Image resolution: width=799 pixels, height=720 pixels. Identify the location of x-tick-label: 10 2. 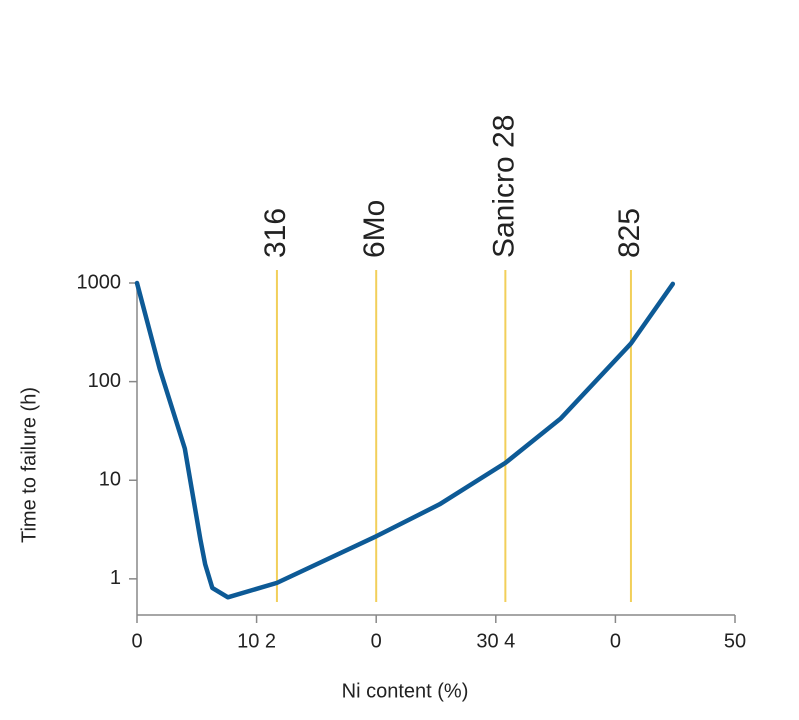
(256, 641).